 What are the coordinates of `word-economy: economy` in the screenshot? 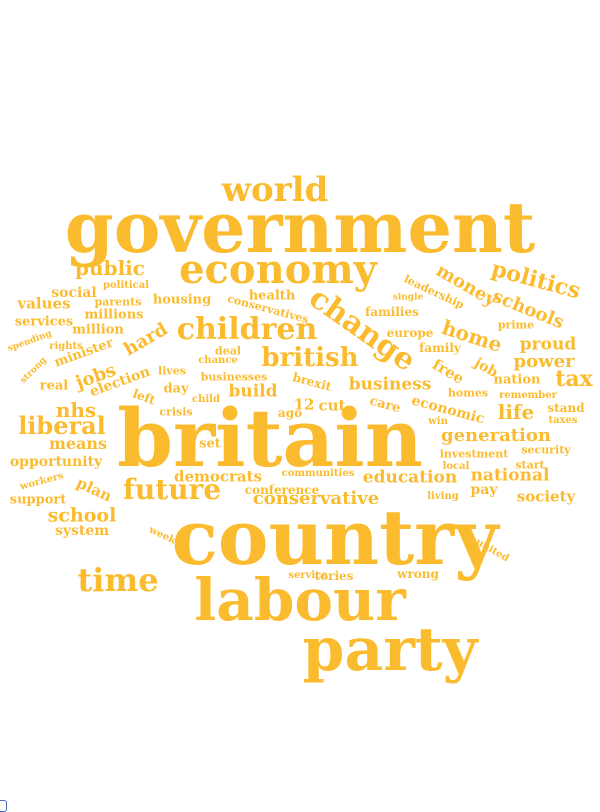 It's located at (278, 269).